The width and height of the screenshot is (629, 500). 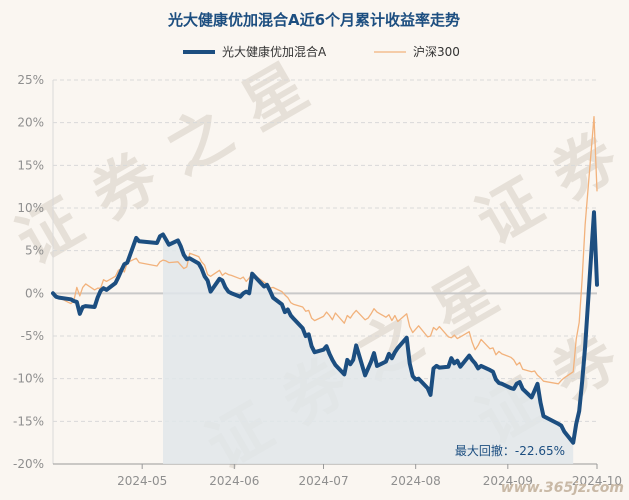 I want to click on watermark-glyph: 之, so click(x=199, y=141).